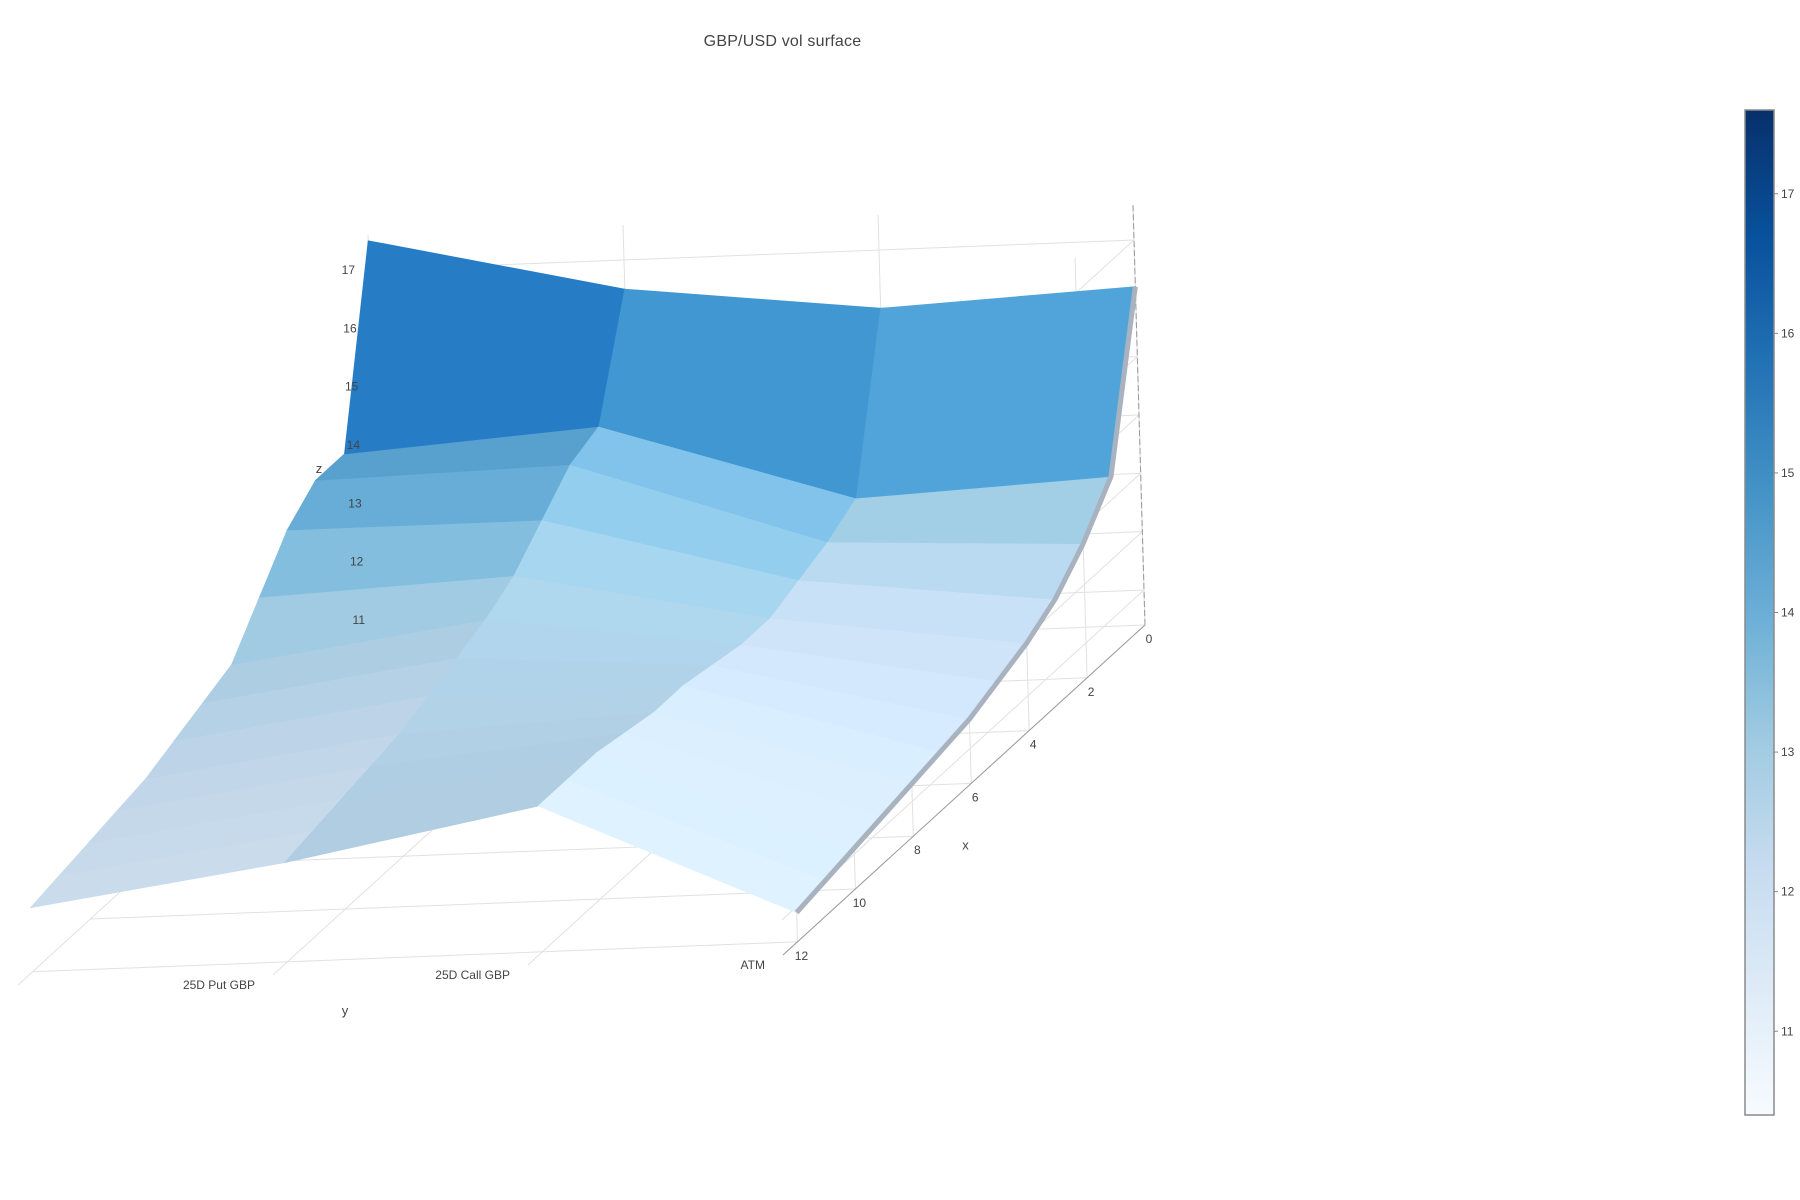 The width and height of the screenshot is (1800, 1200). Describe the element at coordinates (1787, 1031) in the screenshot. I see `colorbar-tick-label: 11` at that location.